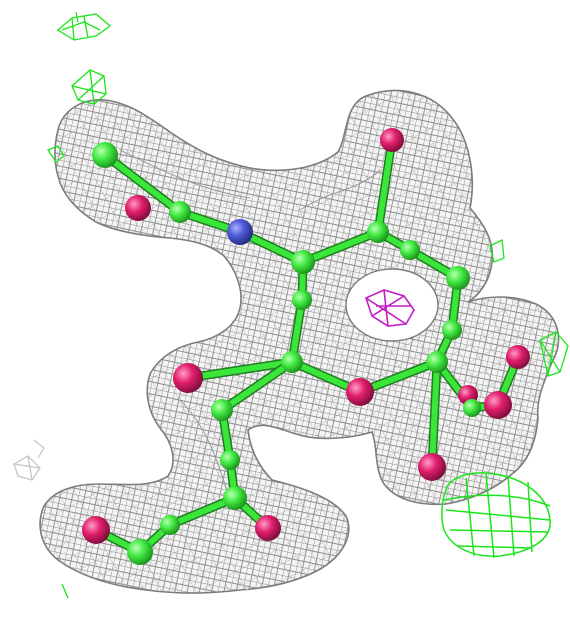  Describe the element at coordinates (84, 26) in the screenshot. I see `positive-density-blob-top-left` at that location.